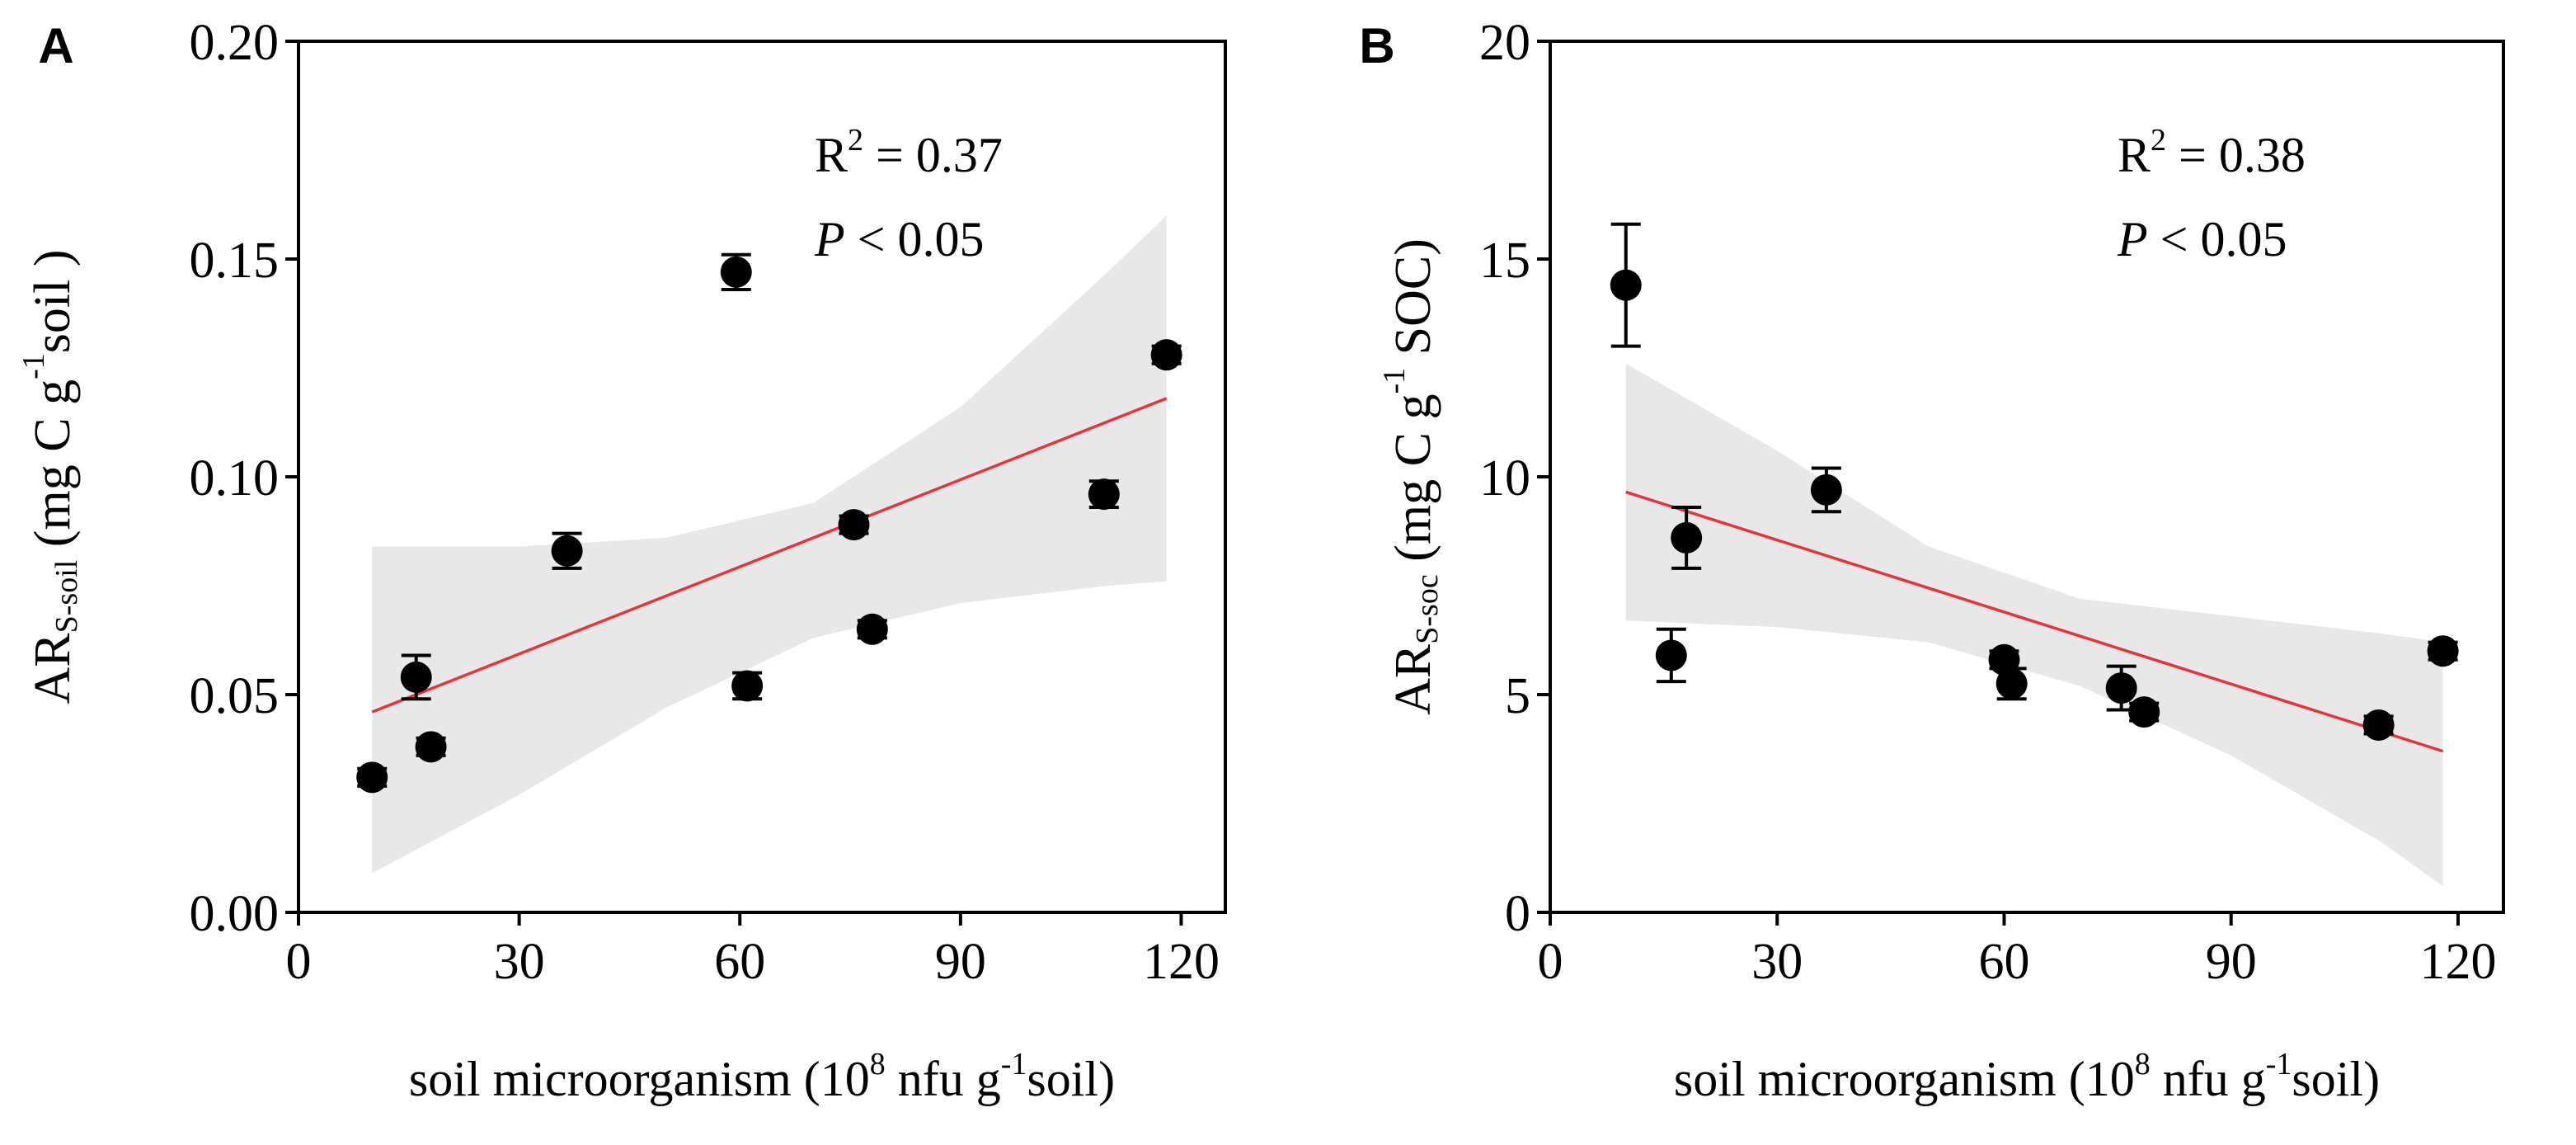 The image size is (2576, 1145). I want to click on y-tick-label: 0.05, so click(235, 696).